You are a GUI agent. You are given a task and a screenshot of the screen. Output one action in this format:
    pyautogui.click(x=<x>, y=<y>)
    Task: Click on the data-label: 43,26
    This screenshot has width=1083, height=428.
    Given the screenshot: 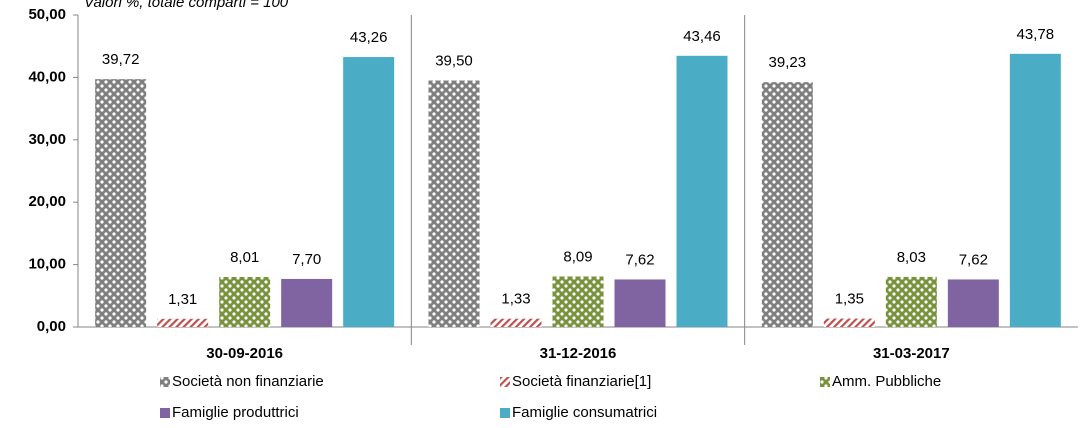 What is the action you would take?
    pyautogui.click(x=369, y=37)
    